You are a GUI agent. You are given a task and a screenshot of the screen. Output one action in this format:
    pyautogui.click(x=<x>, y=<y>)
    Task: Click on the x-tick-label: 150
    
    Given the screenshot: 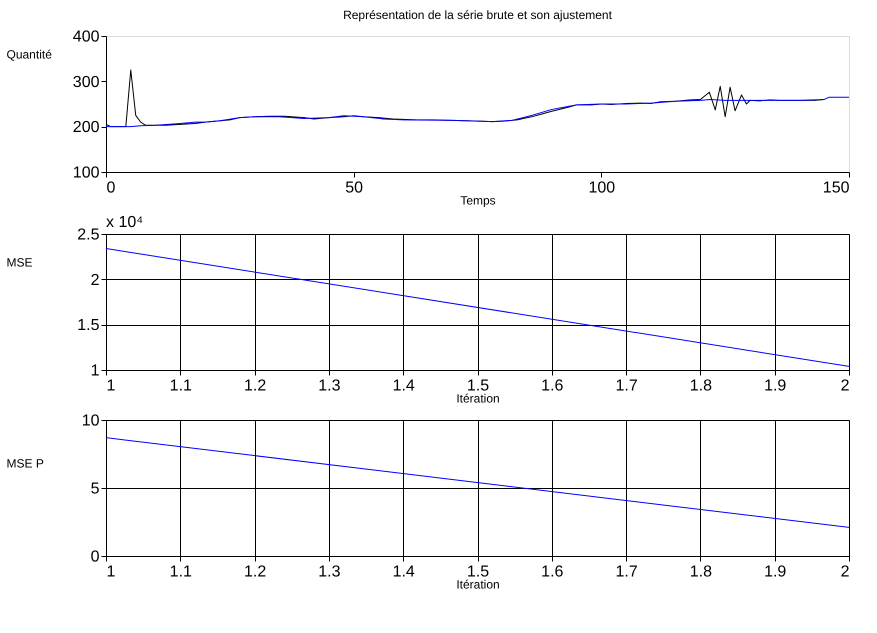 What is the action you would take?
    pyautogui.click(x=836, y=188)
    